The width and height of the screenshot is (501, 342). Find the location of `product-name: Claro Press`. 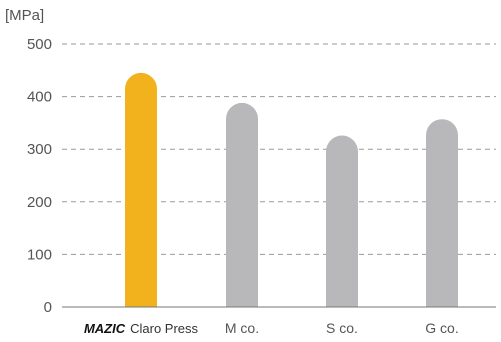

product-name: Claro Press is located at coordinates (164, 328).